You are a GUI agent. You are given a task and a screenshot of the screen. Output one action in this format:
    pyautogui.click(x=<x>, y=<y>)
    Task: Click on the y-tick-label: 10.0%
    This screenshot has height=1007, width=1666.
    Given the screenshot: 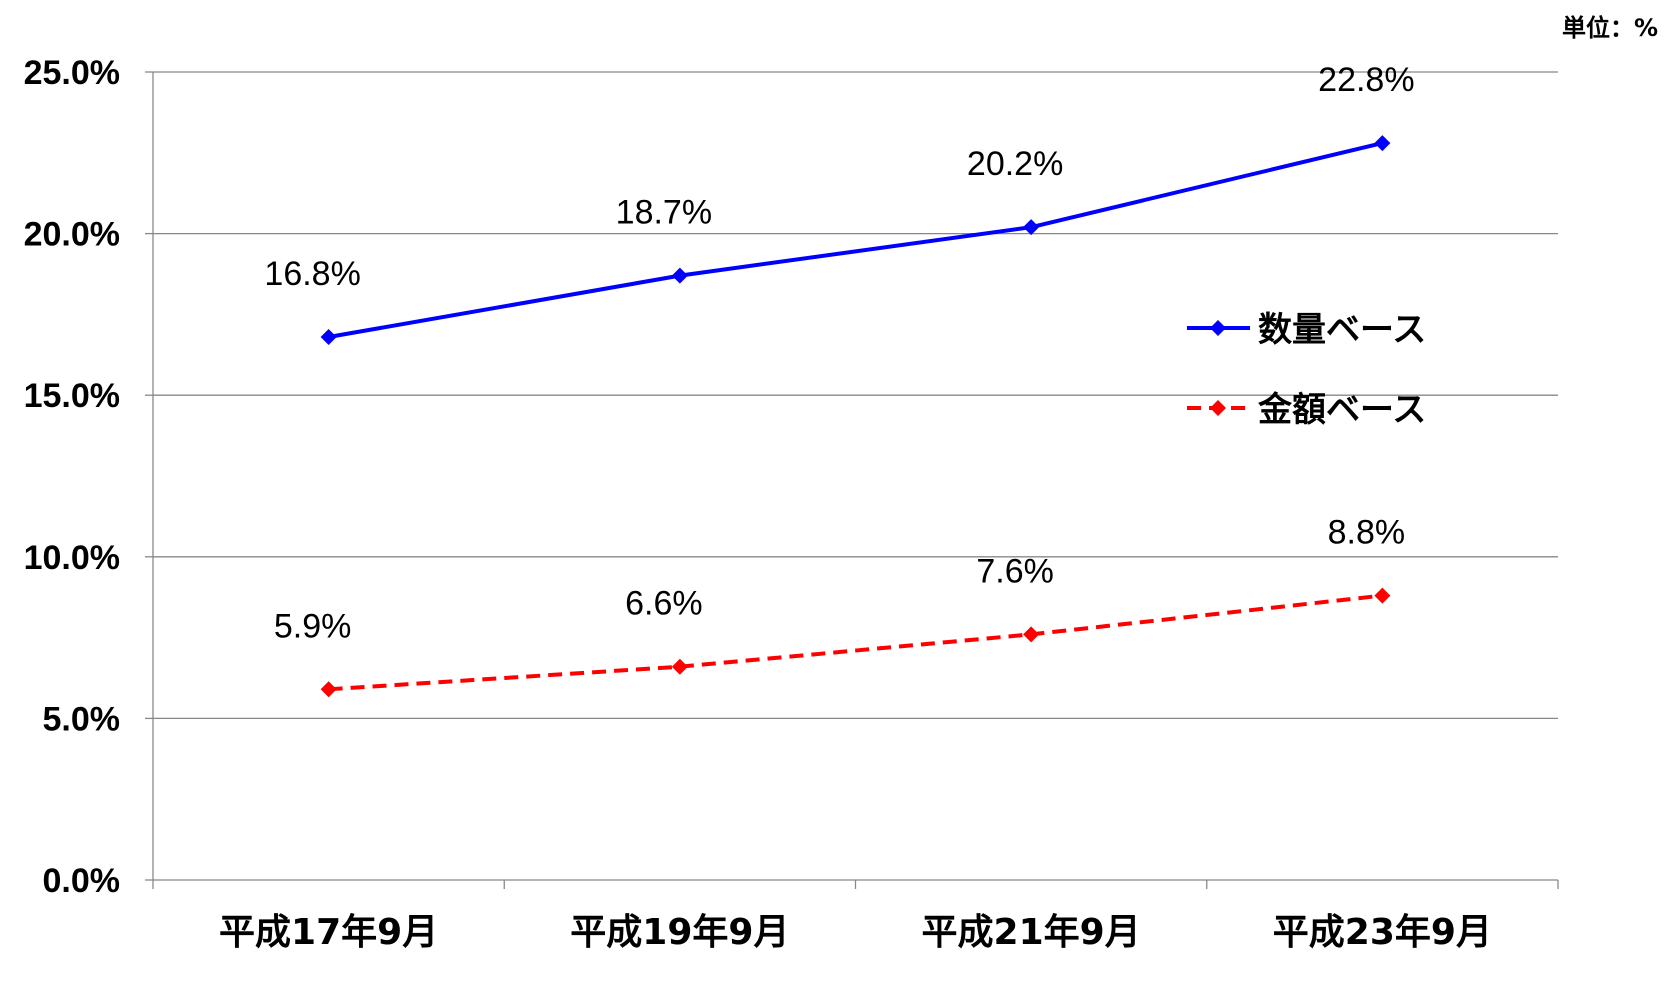 What is the action you would take?
    pyautogui.click(x=72, y=558)
    